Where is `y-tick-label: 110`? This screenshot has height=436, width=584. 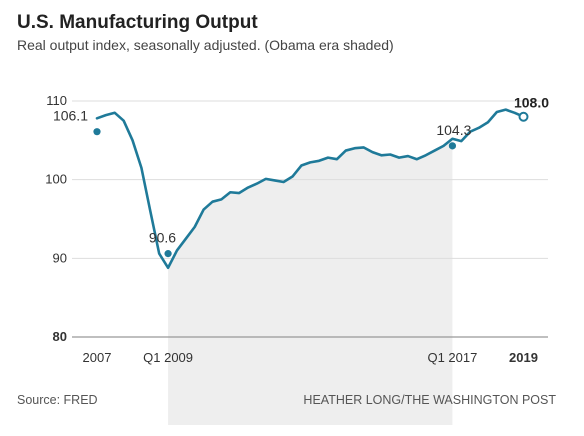
y-tick-label: 110 is located at coordinates (56, 100).